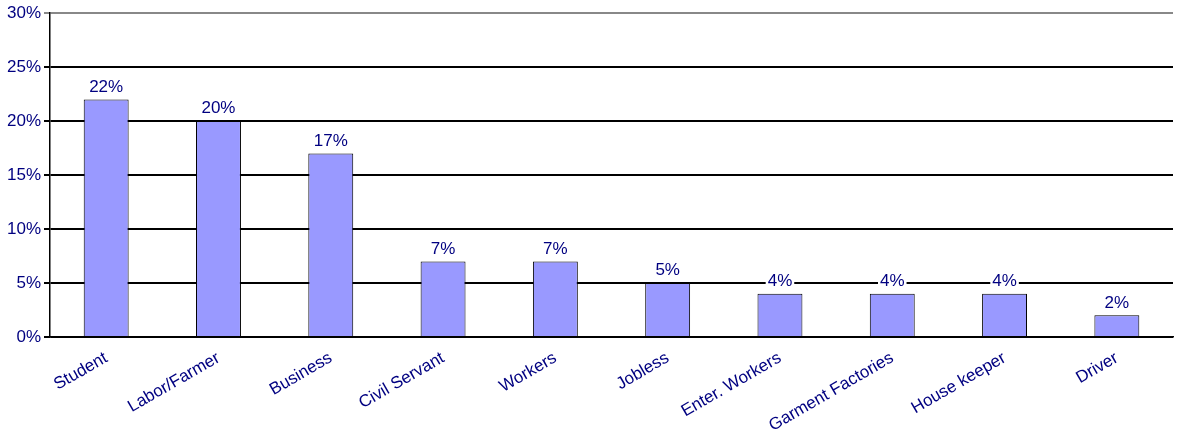  What do you see at coordinates (24, 12) in the screenshot?
I see `y-tick-label: 30%` at bounding box center [24, 12].